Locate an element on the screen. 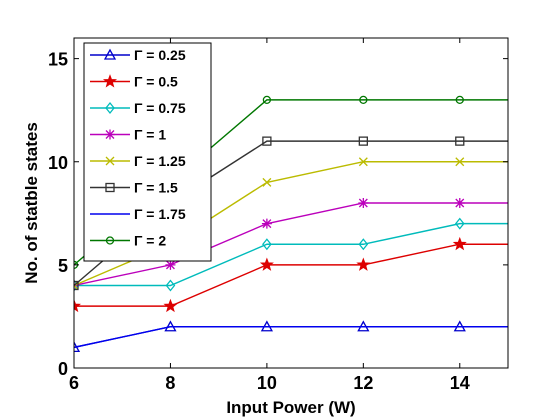 Image resolution: width=560 pixels, height=420 pixels. legend-label: Γ = 0.75 is located at coordinates (160, 108).